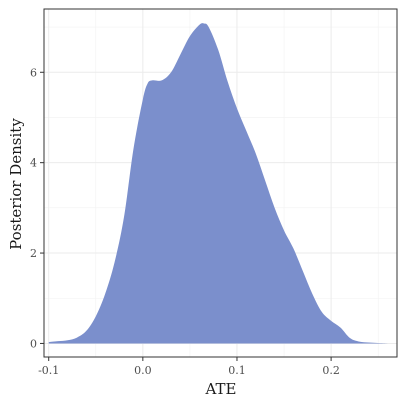 The height and width of the screenshot is (407, 407). What do you see at coordinates (48, 370) in the screenshot?
I see `x-tick-label: -0.1` at bounding box center [48, 370].